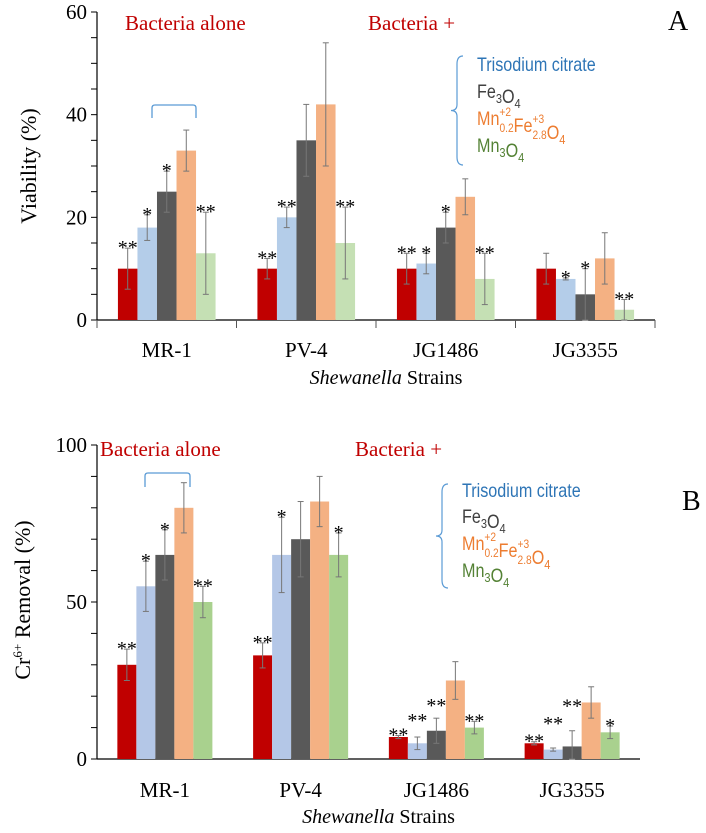  I want to click on y-tick-label: 50, so click(76, 602).